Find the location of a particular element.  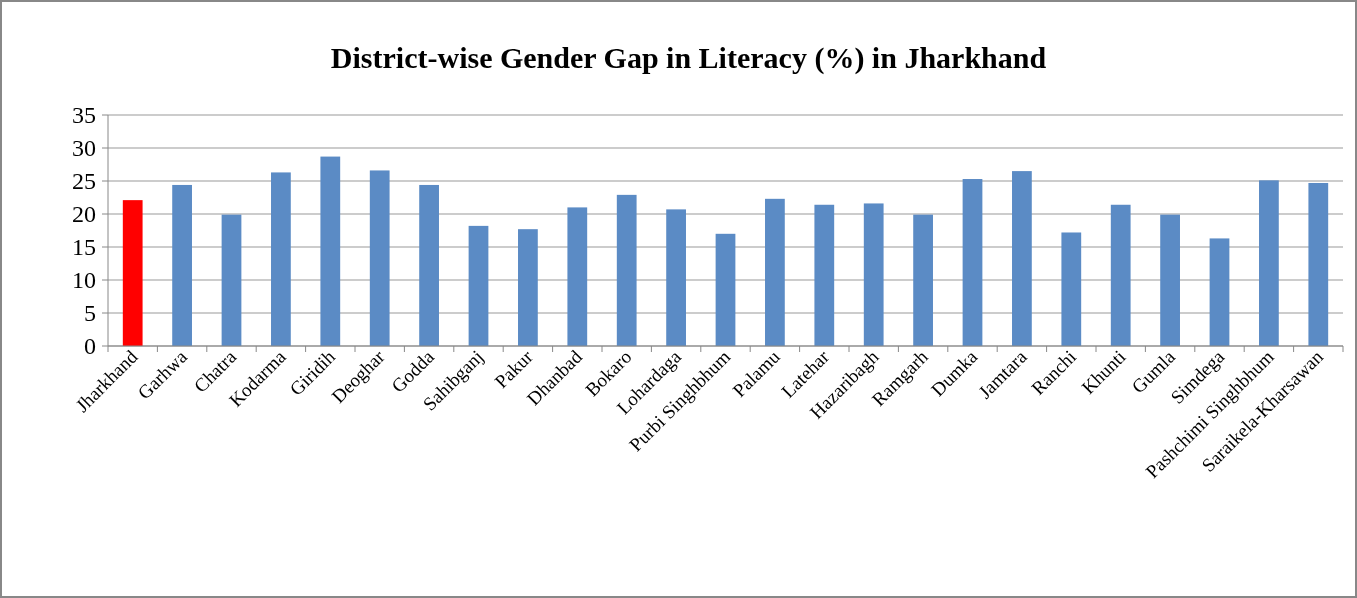

chart-title: District-wise Gender Gap in Literacy (%) in Jharkhand is located at coordinates (688, 58).